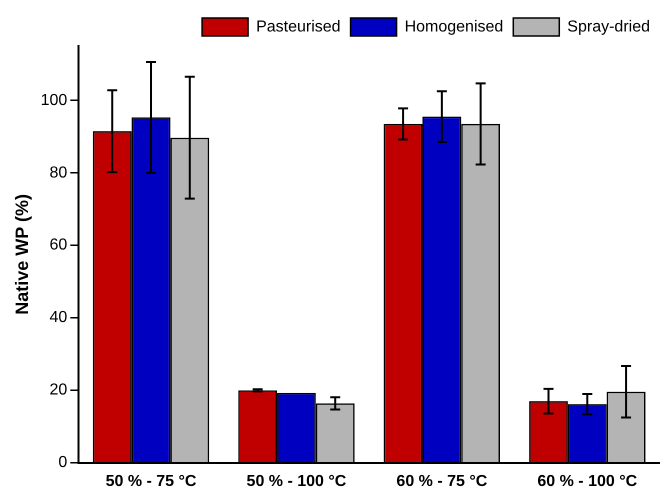 This screenshot has height=502, width=668. What do you see at coordinates (59, 245) in the screenshot?
I see `y-tick-label: 60` at bounding box center [59, 245].